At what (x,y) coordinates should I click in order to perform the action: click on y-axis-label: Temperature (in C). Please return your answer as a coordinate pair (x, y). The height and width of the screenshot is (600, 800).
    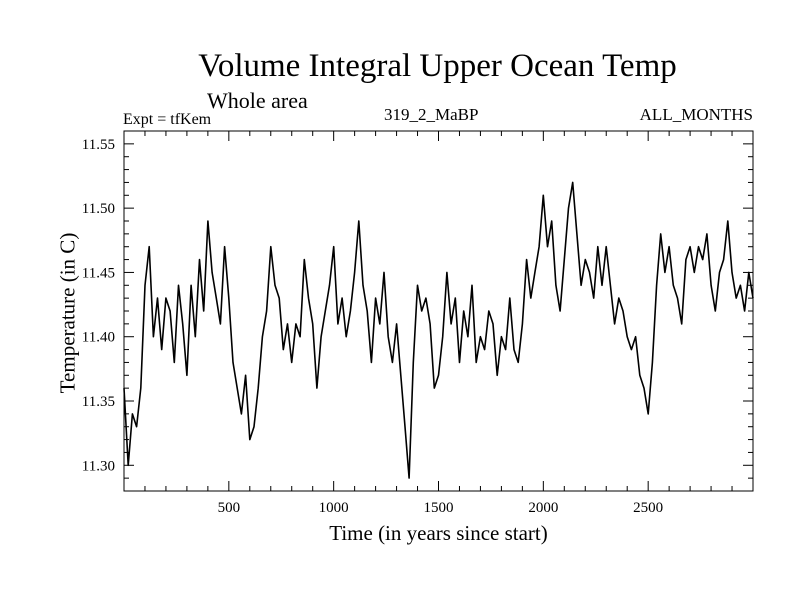
    Looking at the image, I should click on (67, 313).